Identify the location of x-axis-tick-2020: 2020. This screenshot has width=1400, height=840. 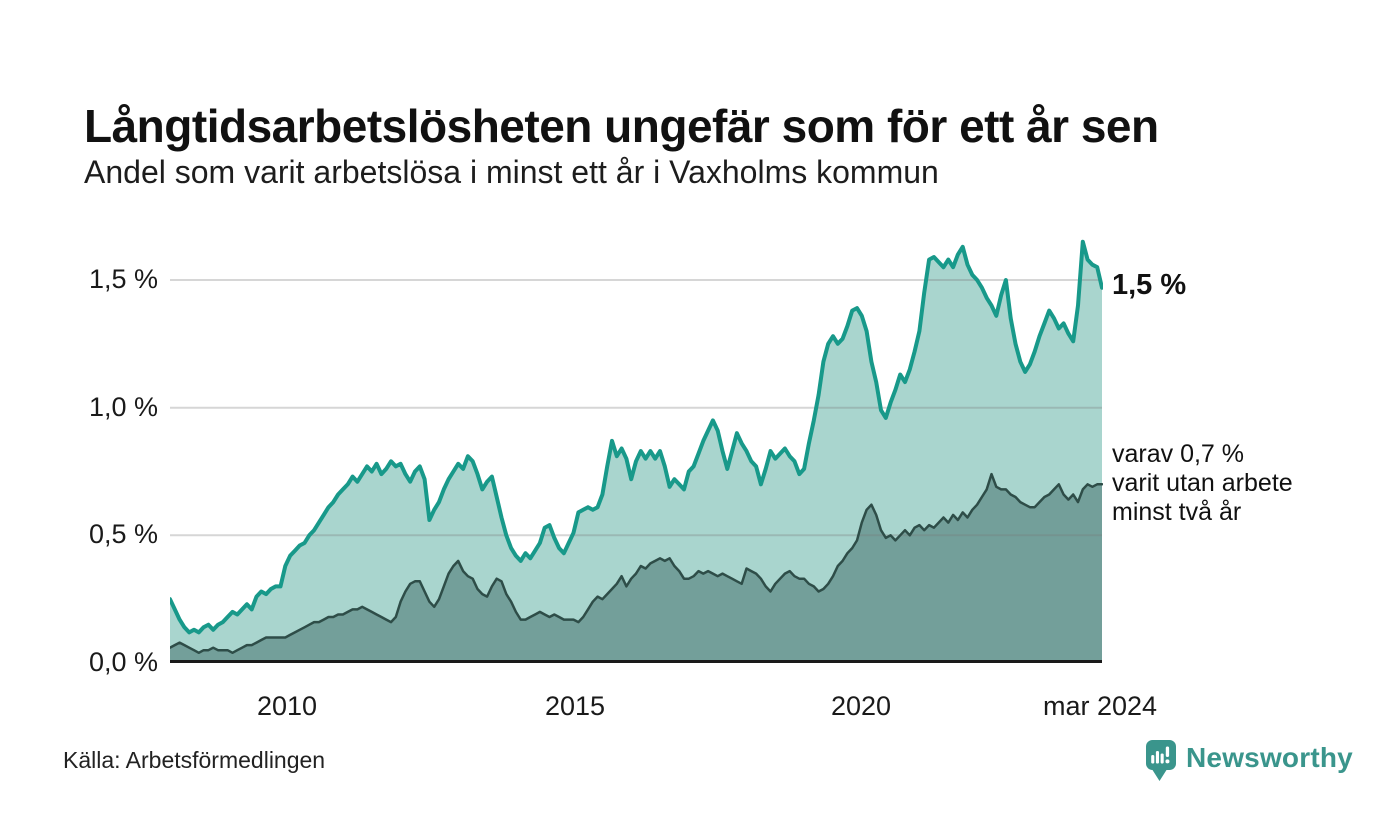
(861, 706).